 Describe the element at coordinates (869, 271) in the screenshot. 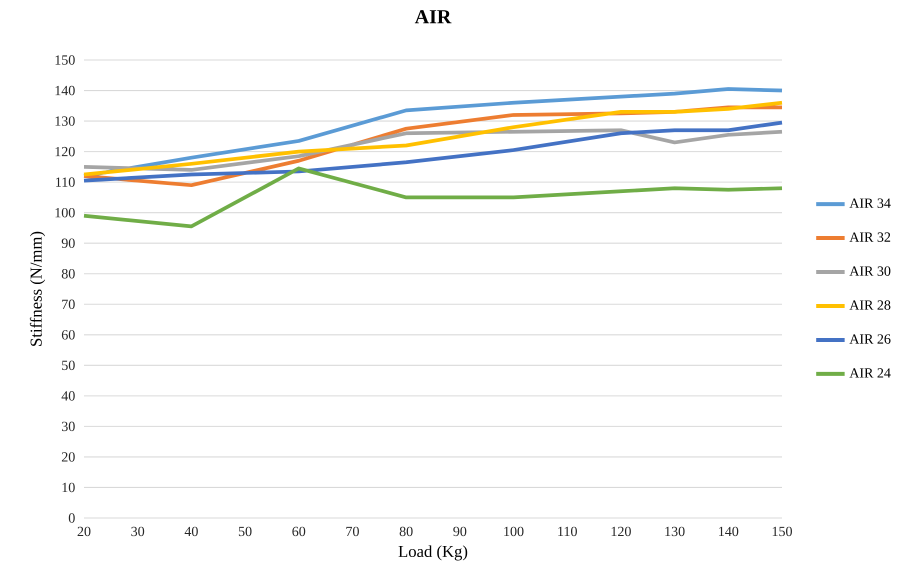

I see `legend-label: AIR 30` at that location.